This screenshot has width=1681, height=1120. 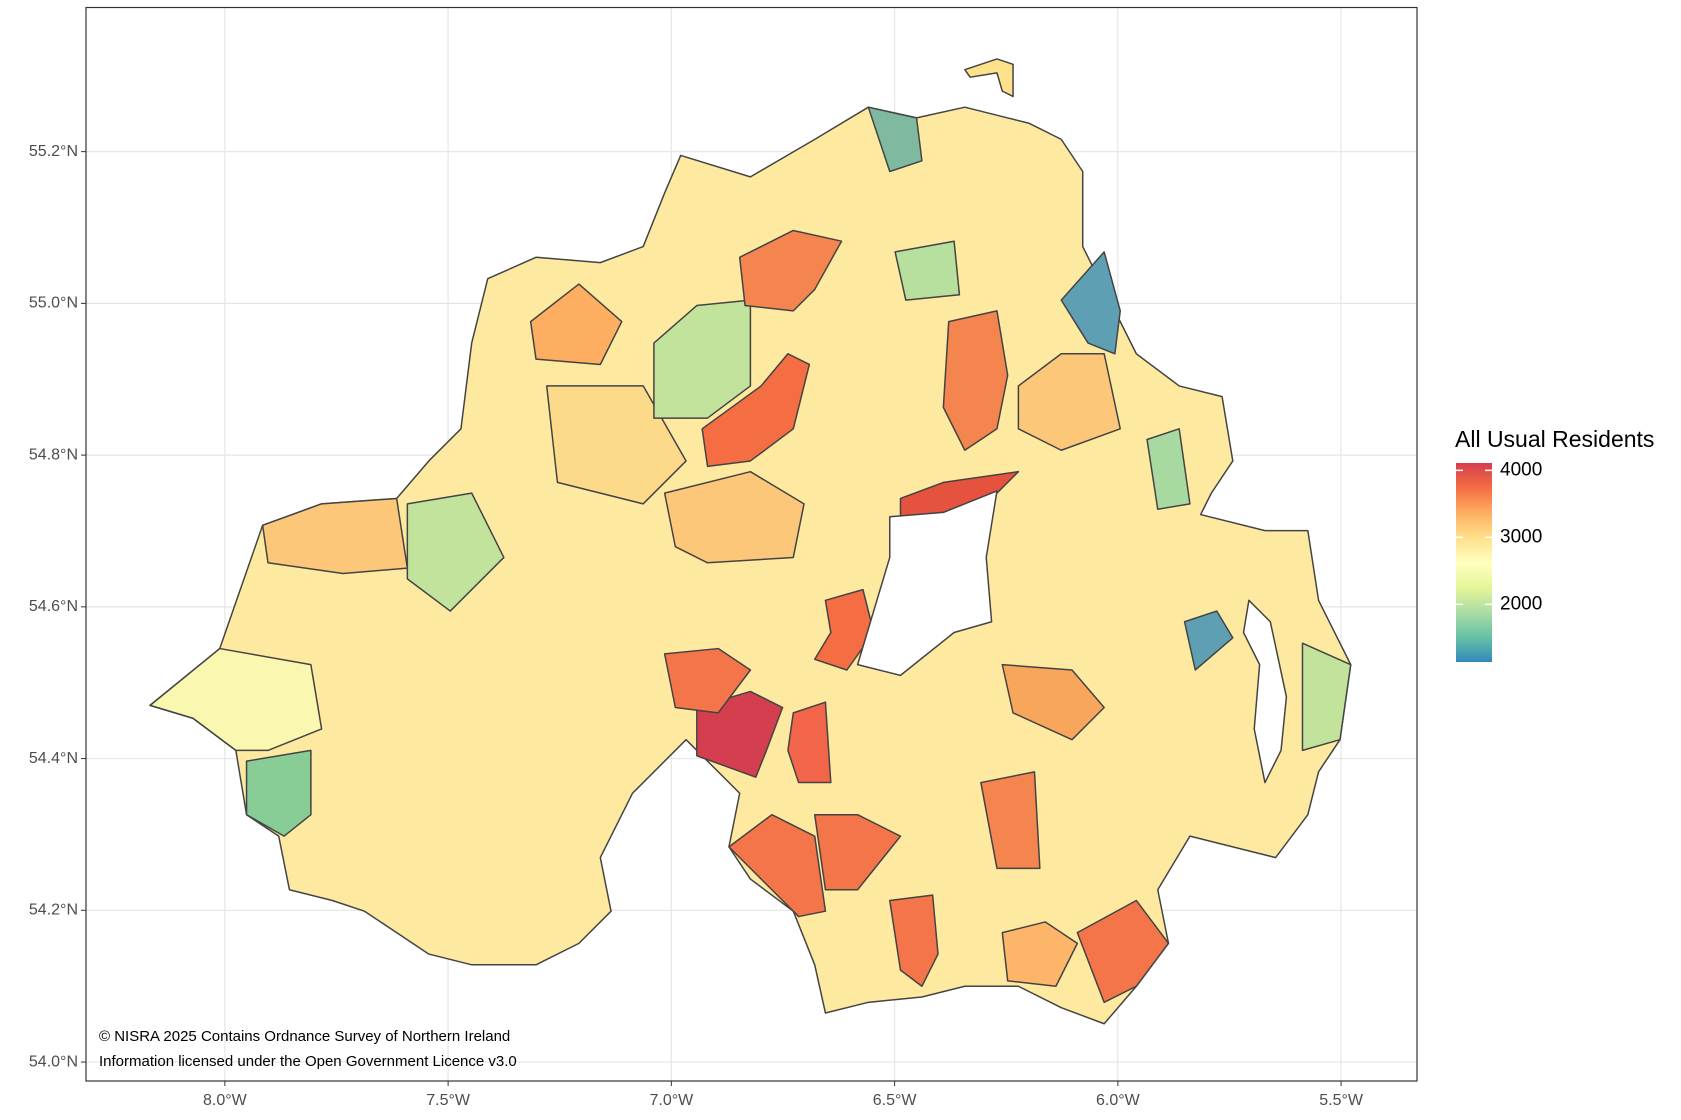 I want to click on x-tick-label: 7.0°W, so click(x=671, y=1100).